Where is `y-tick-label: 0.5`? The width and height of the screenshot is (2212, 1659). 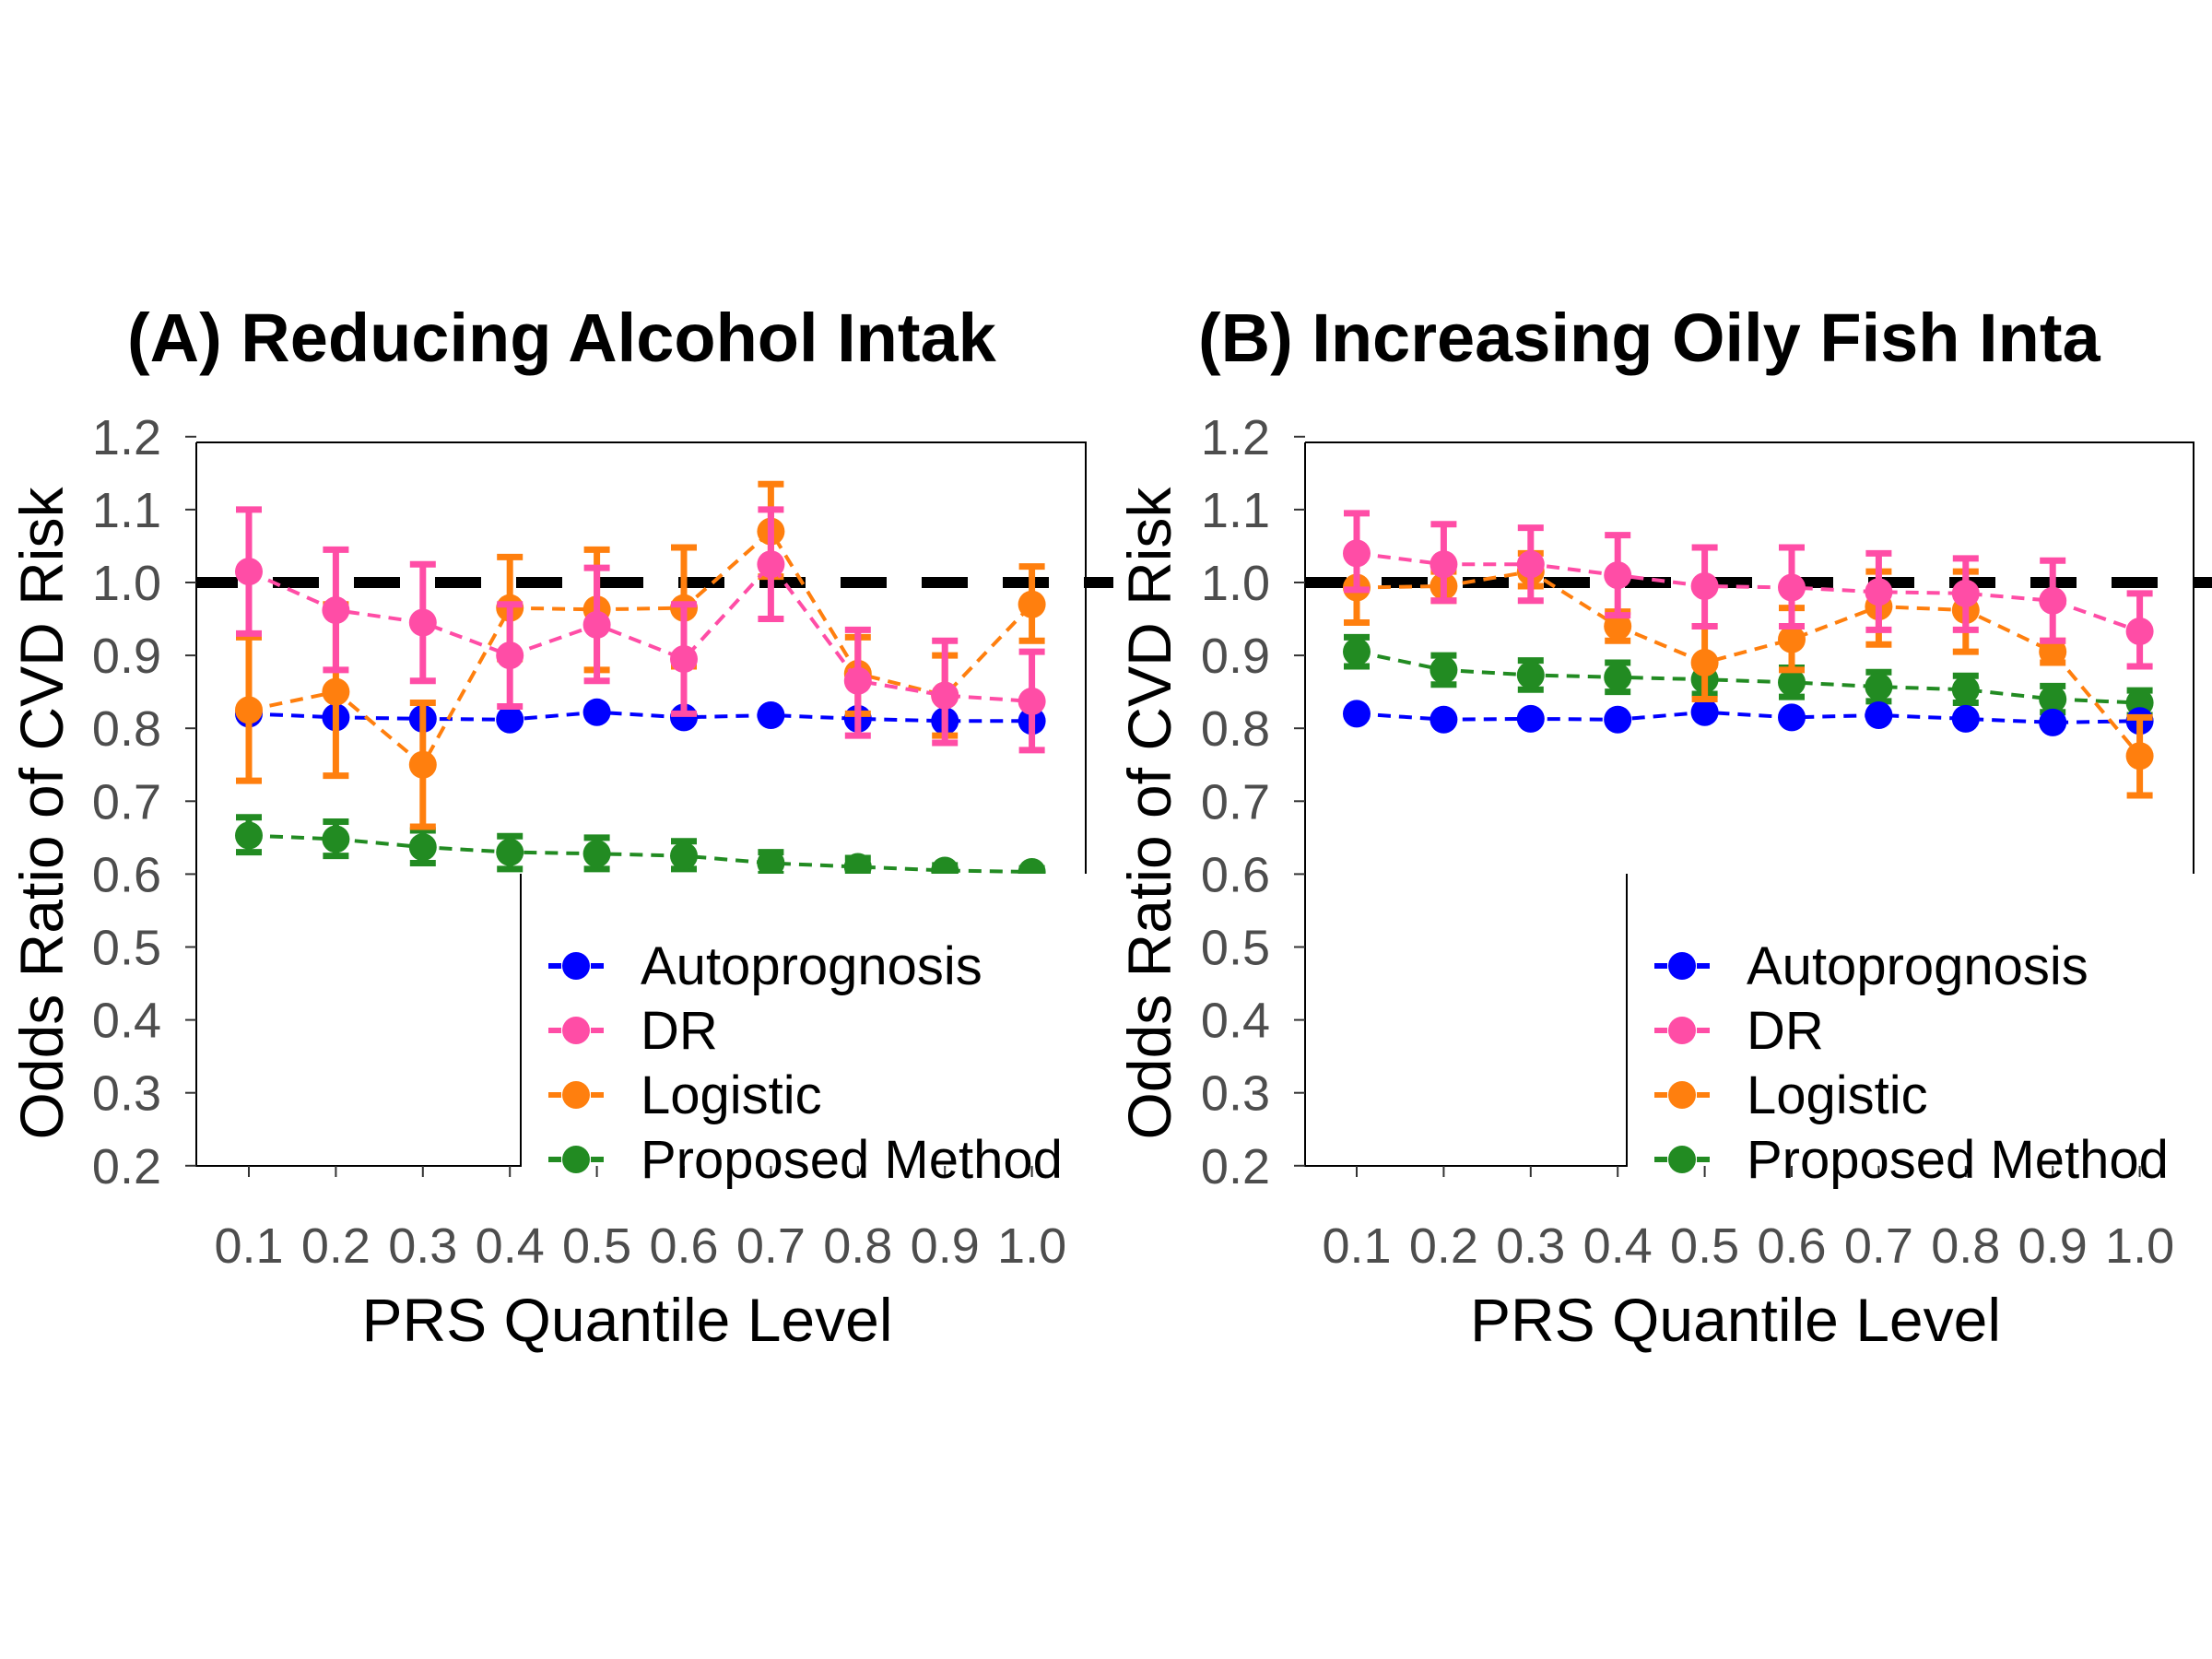
y-tick-label: 0.5 is located at coordinates (126, 948).